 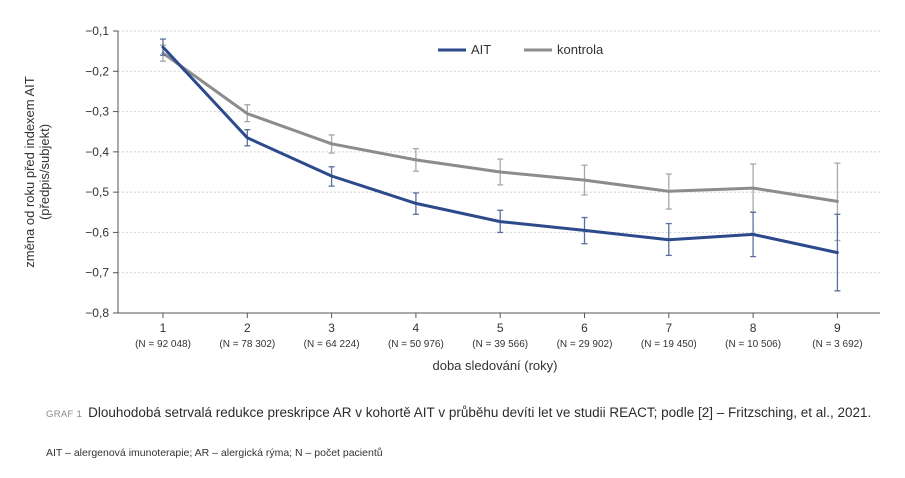 I want to click on y-axis-title-line1: změna od roku před indexem AIT, so click(x=29, y=172).